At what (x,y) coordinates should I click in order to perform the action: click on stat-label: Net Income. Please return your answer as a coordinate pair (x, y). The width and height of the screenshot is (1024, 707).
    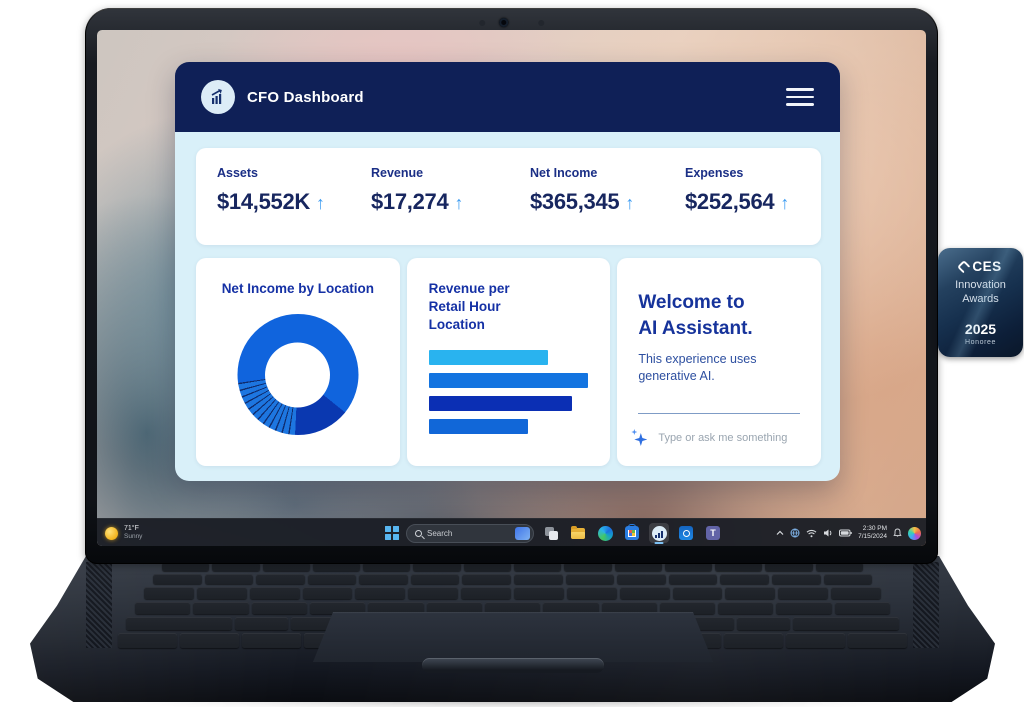
    Looking at the image, I should click on (564, 173).